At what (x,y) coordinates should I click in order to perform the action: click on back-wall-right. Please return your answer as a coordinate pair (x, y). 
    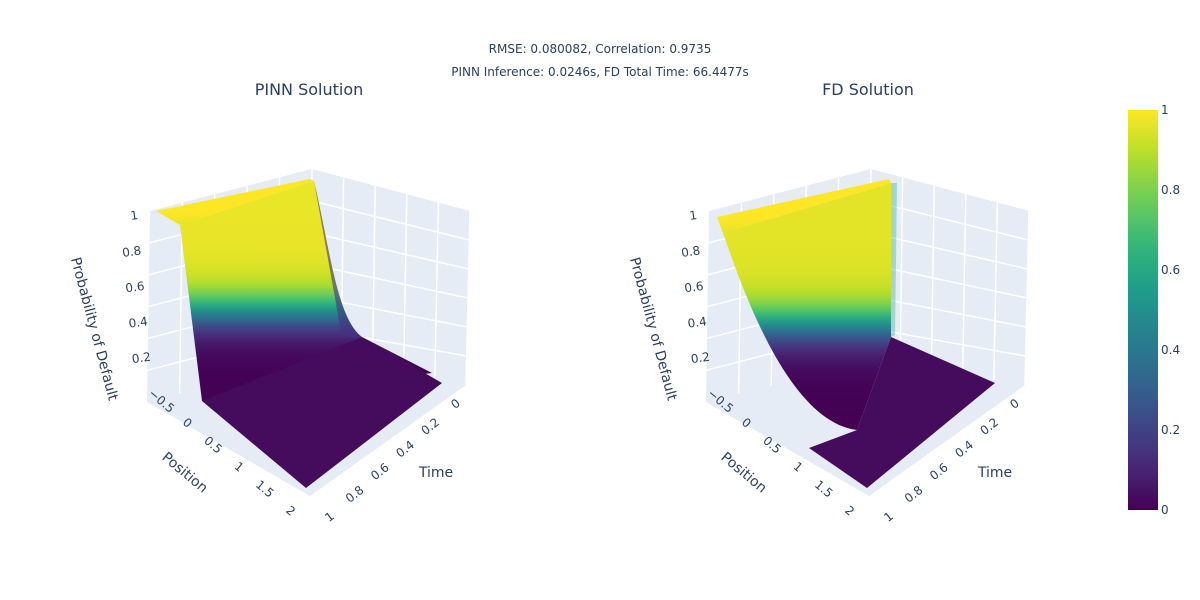
    Looking at the image, I should click on (949, 277).